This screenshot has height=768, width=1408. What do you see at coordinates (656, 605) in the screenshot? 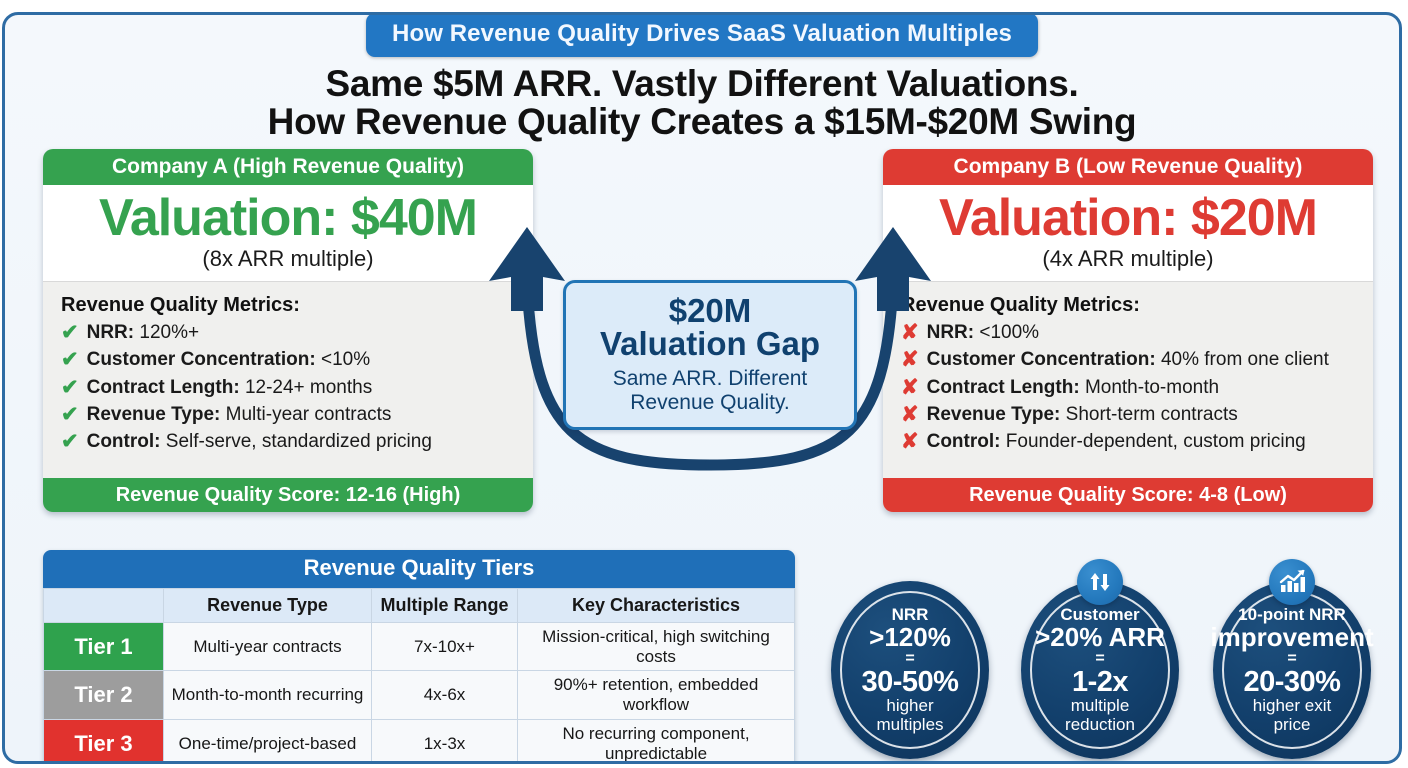
I see `col-header-key-characteristics: Key Characteristics` at bounding box center [656, 605].